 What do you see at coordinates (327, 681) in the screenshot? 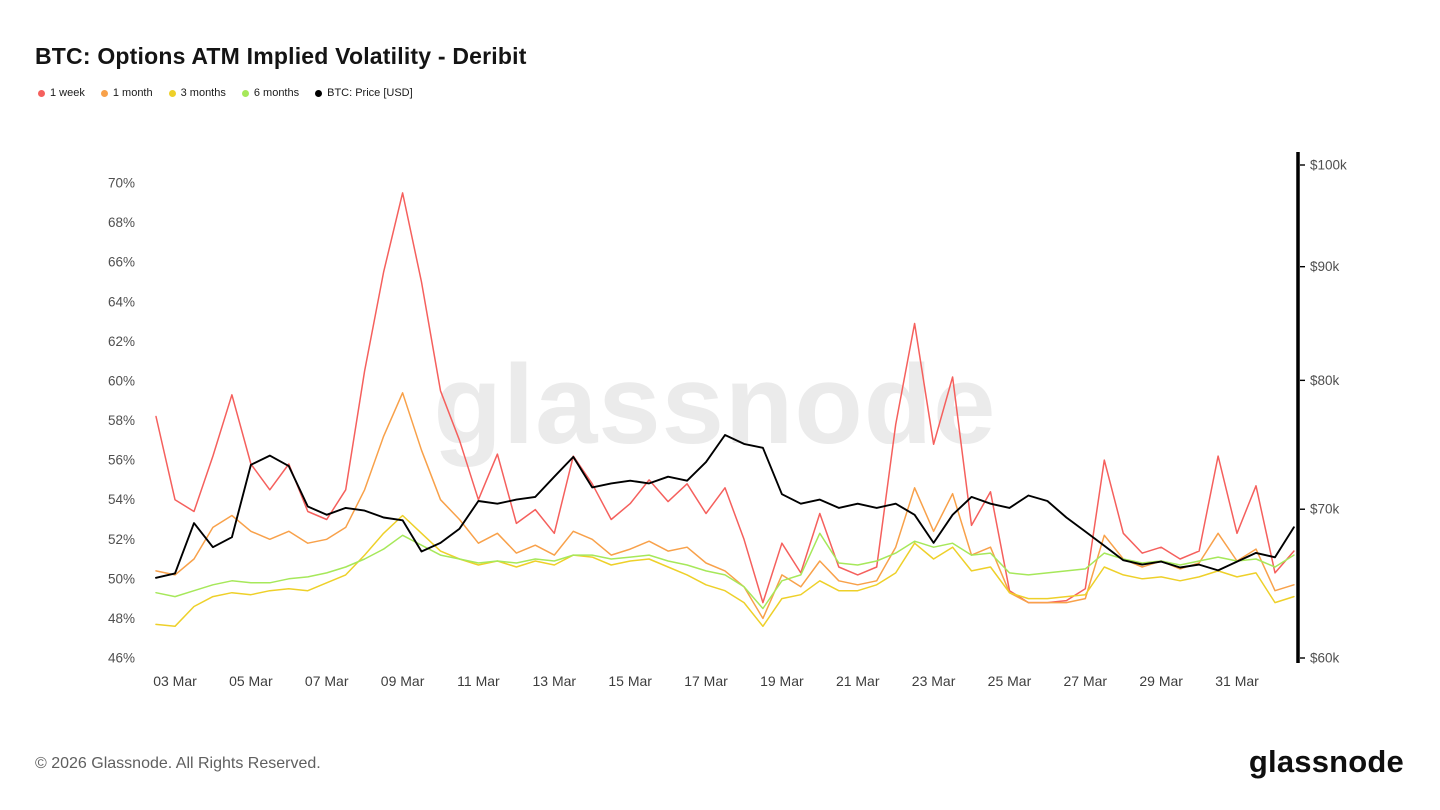
I see `x-axis-tick-label: 07 Mar` at bounding box center [327, 681].